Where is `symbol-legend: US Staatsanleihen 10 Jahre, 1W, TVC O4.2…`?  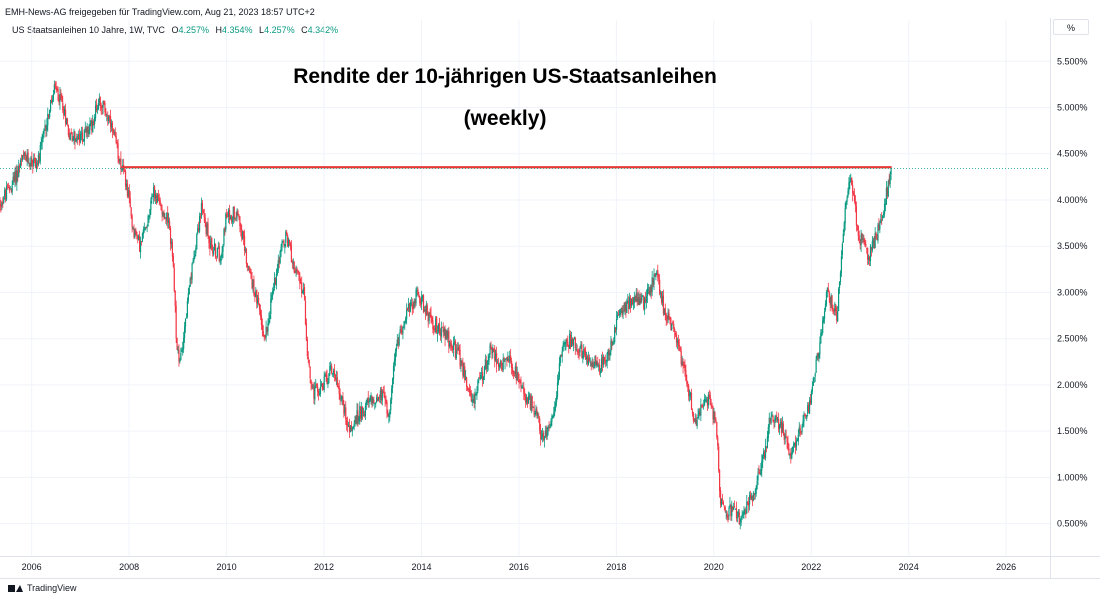
symbol-legend: US Staatsanleihen 10 Jahre, 1W, TVC O4.2… is located at coordinates (175, 30).